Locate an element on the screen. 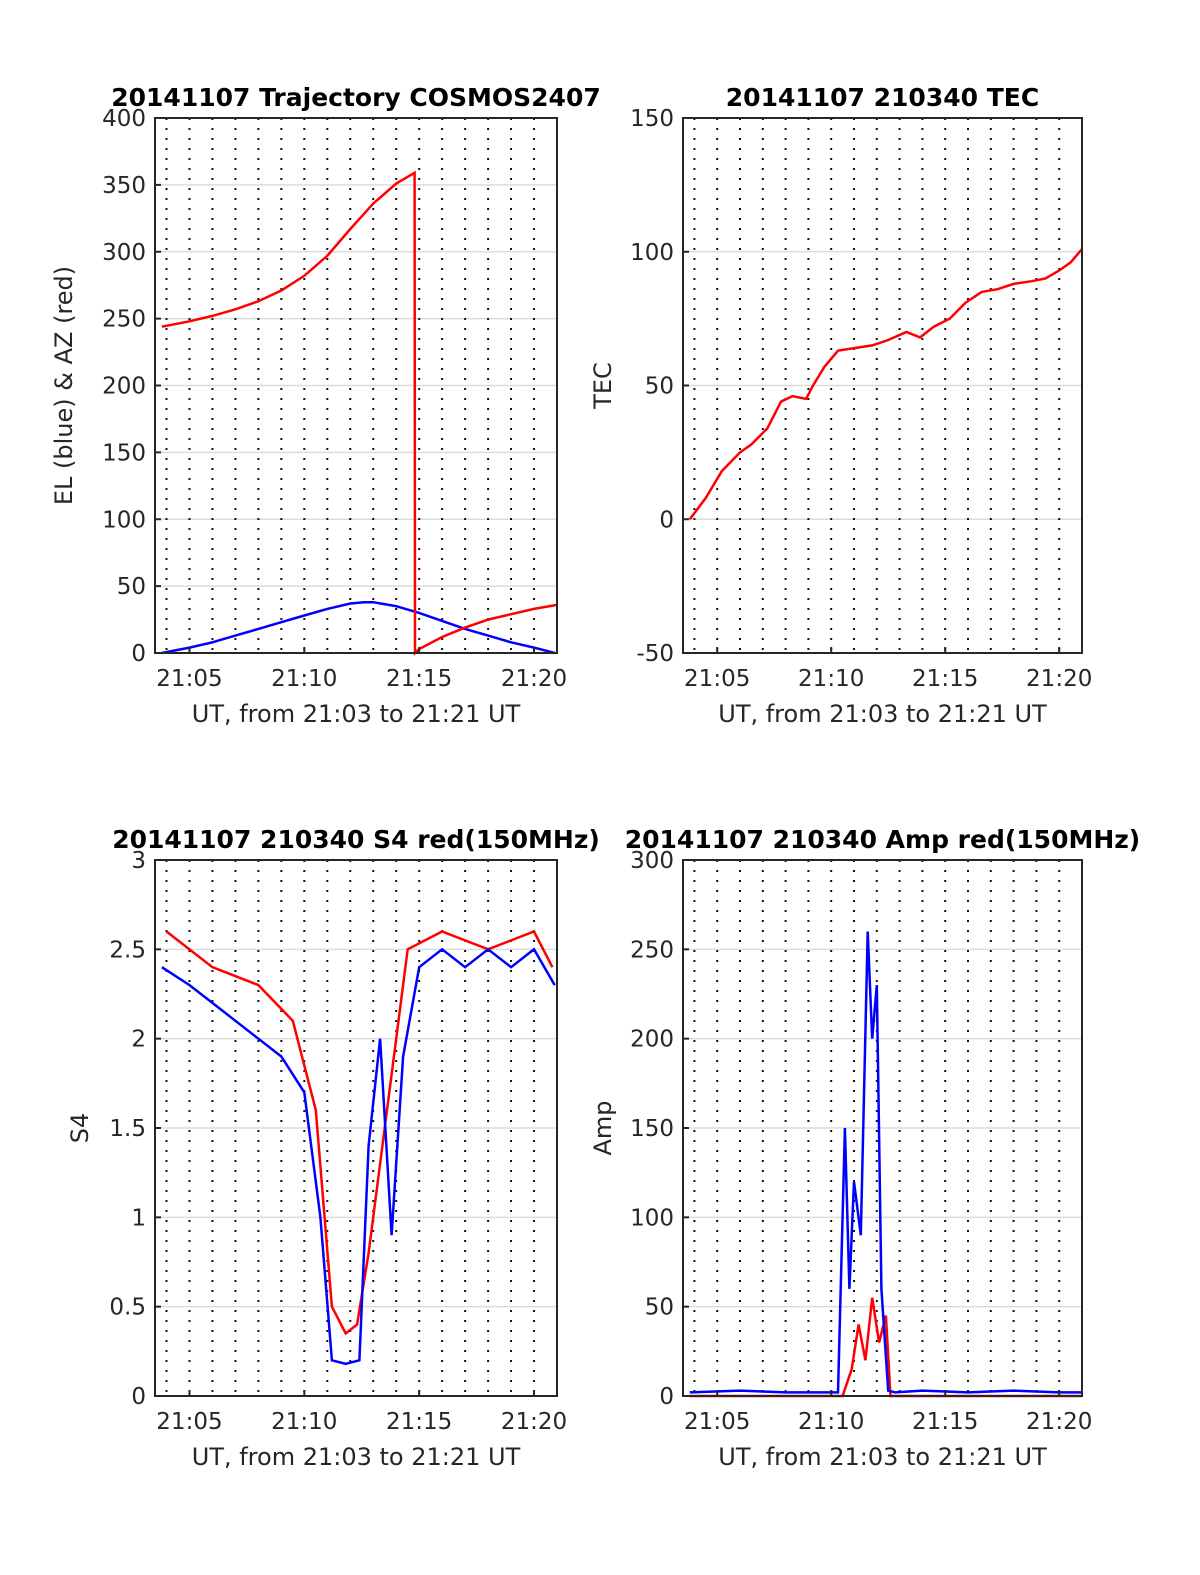  y-tick-label: 350 is located at coordinates (124, 186).